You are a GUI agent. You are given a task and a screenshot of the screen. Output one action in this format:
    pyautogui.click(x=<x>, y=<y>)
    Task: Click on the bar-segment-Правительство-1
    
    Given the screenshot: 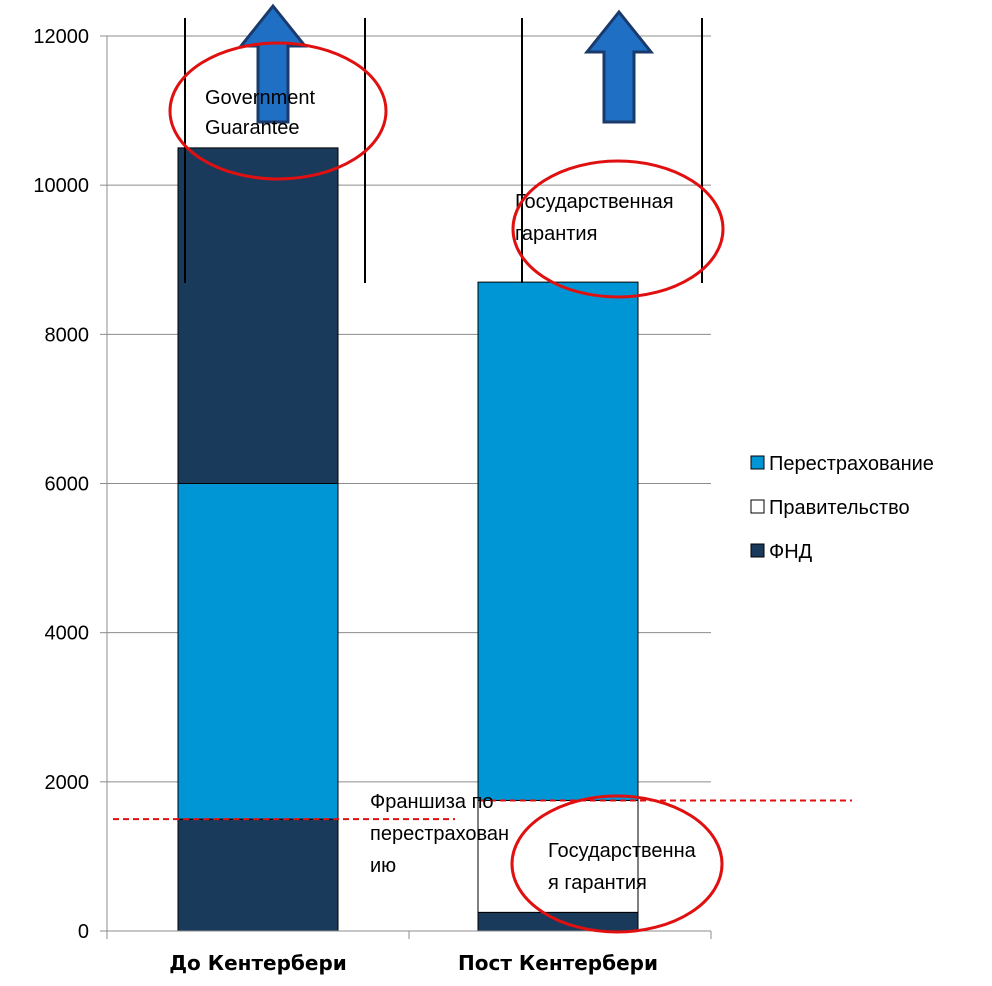 What is the action you would take?
    pyautogui.click(x=558, y=856)
    